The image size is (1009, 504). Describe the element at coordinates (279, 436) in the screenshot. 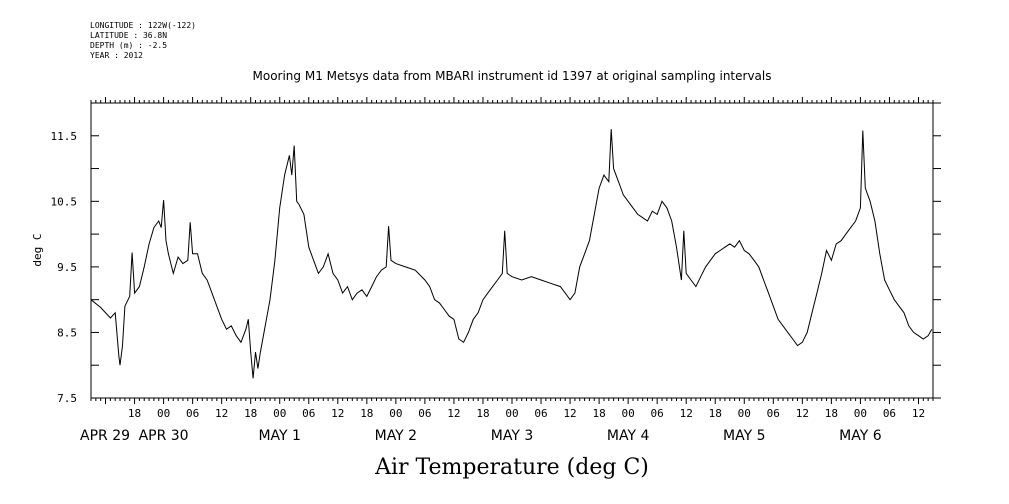

I see `date-label: MAY 1` at that location.